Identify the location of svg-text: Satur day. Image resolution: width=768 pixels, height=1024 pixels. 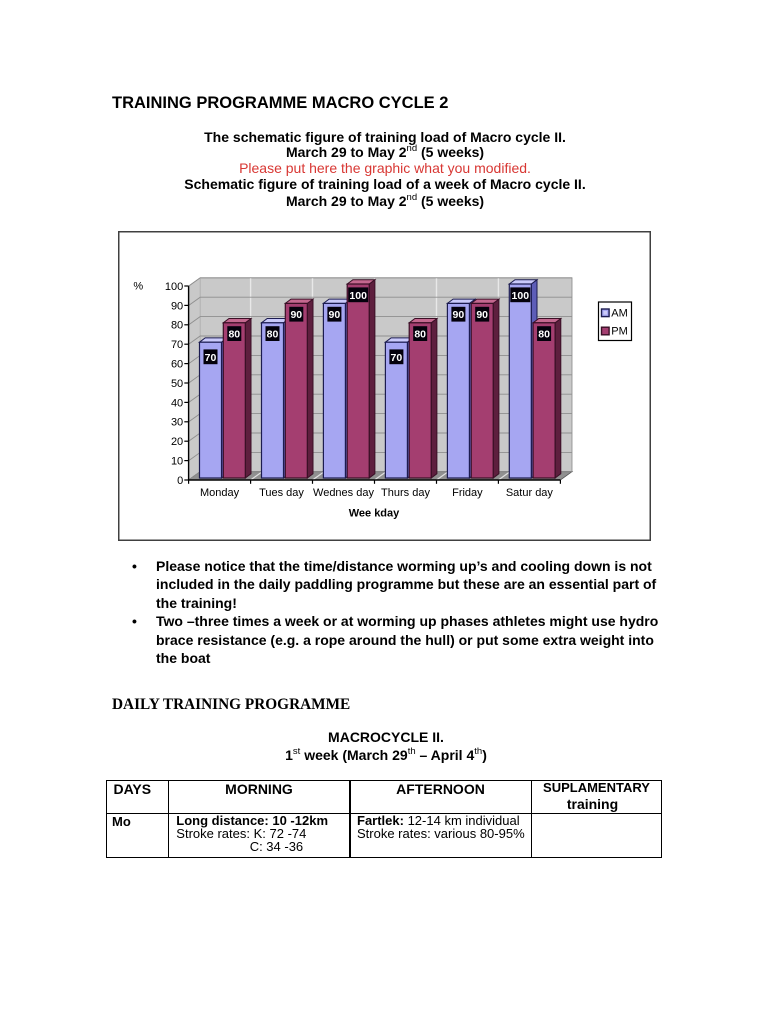
(530, 493).